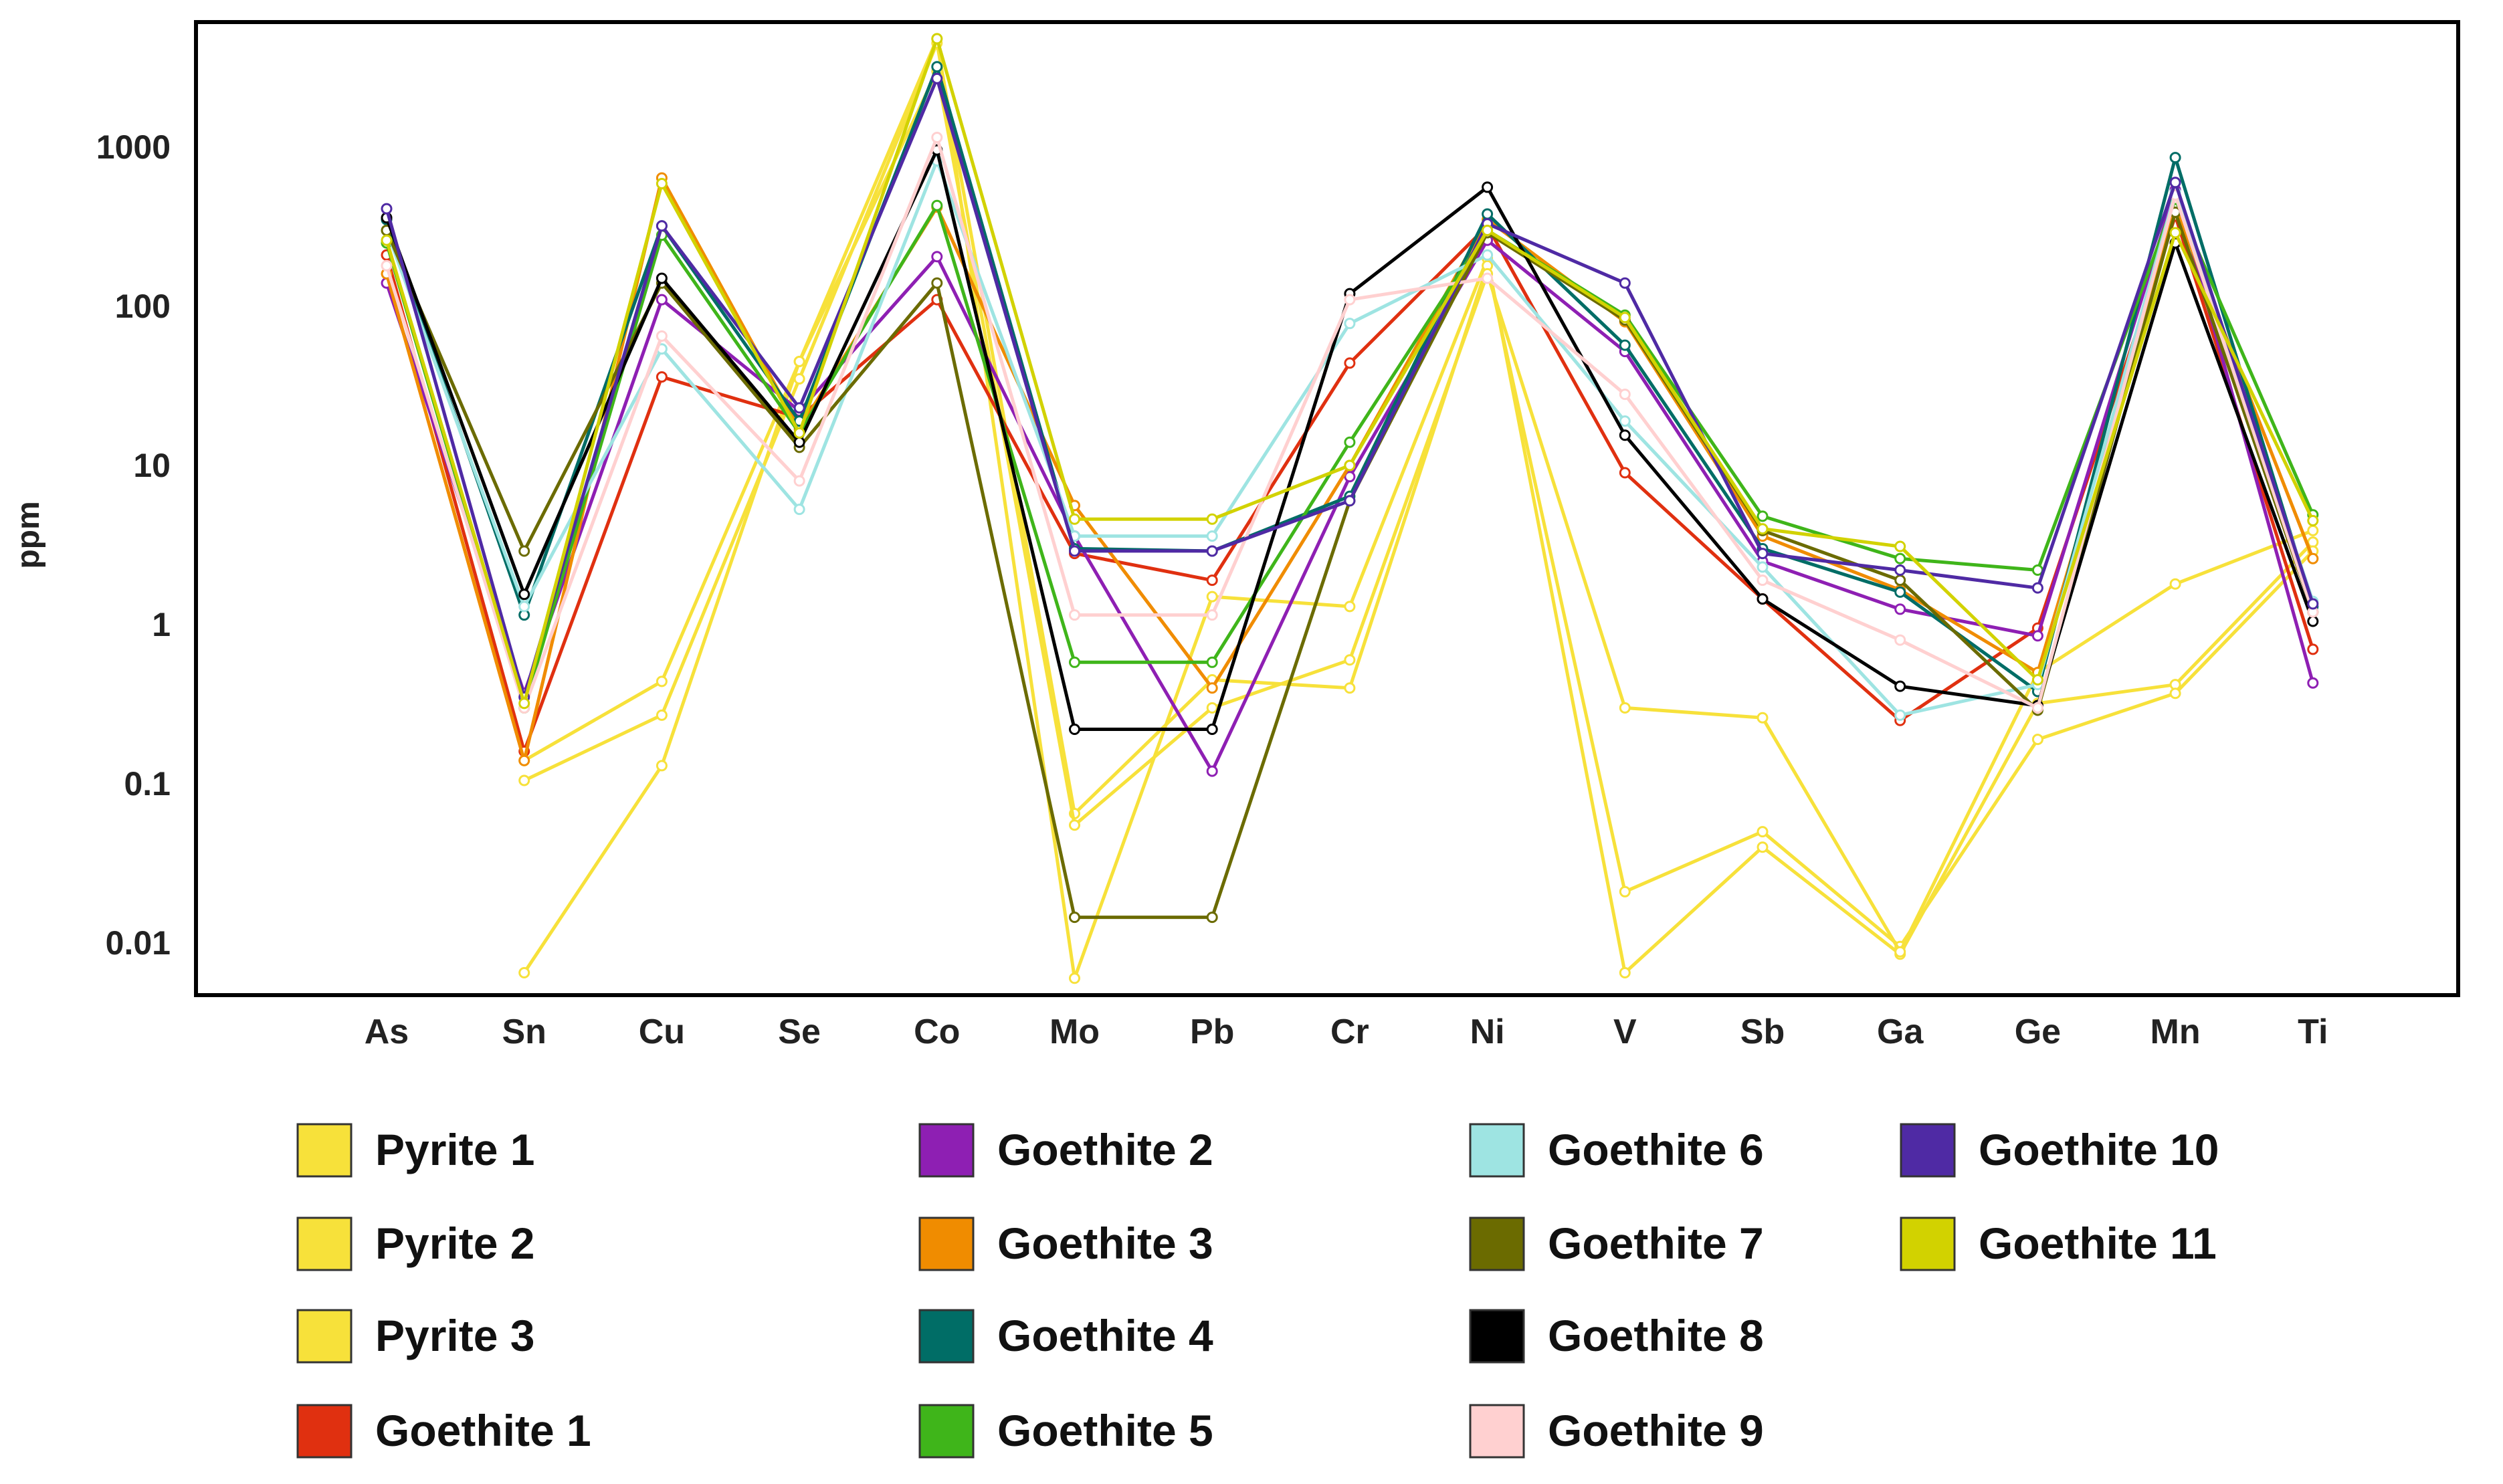 This screenshot has height=1484, width=2503. I want to click on y-tick-label: 100, so click(143, 306).